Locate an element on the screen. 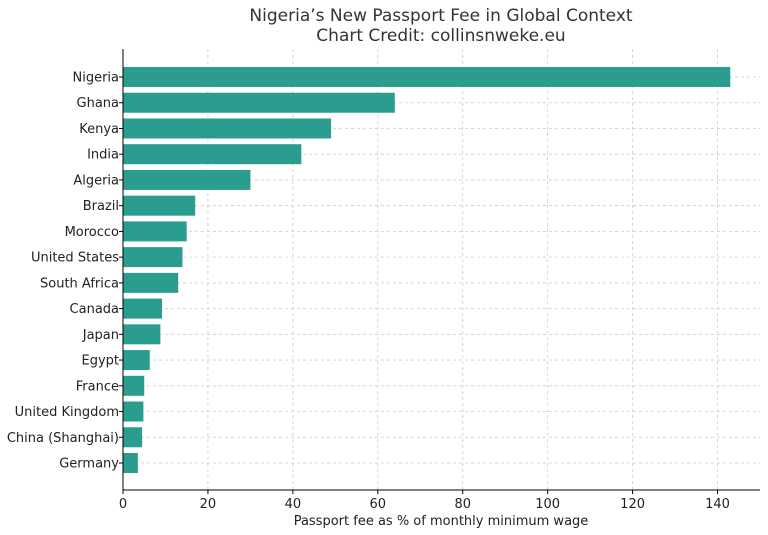  x-tick-label: 60 is located at coordinates (378, 504).